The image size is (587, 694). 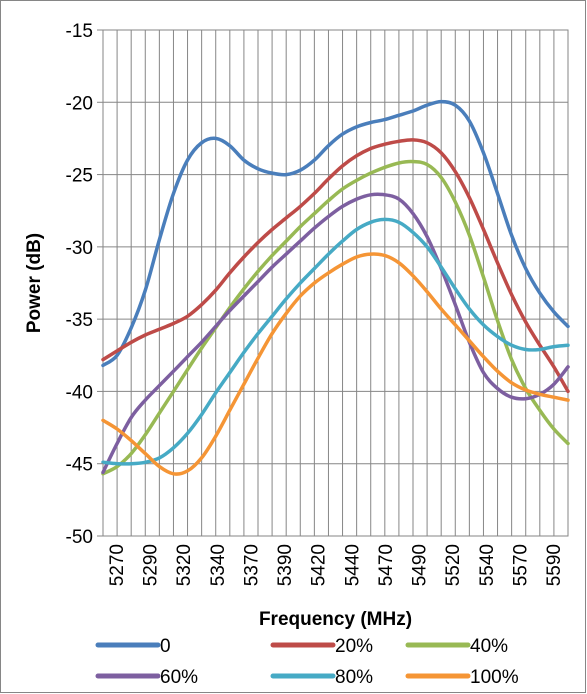 I want to click on y-tick-label: -15, so click(x=79, y=31).